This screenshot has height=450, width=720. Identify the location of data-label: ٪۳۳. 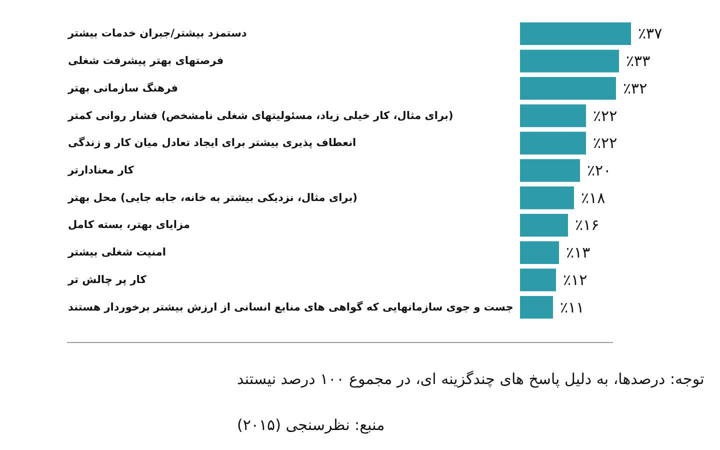
(638, 61).